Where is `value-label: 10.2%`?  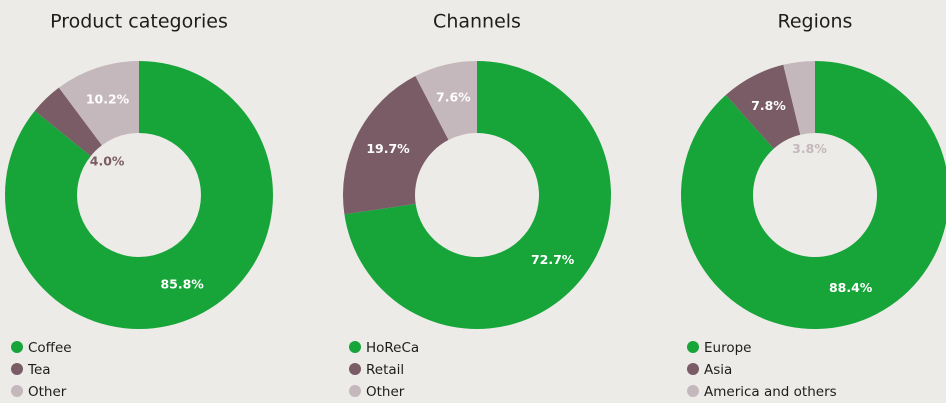
value-label: 10.2% is located at coordinates (108, 99).